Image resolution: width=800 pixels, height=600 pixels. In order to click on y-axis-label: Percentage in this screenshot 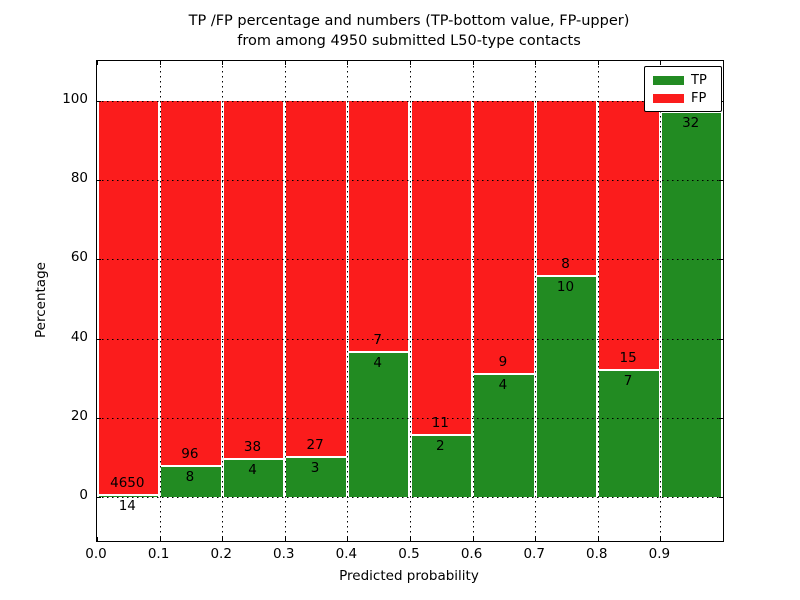, I will do `click(41, 300)`.